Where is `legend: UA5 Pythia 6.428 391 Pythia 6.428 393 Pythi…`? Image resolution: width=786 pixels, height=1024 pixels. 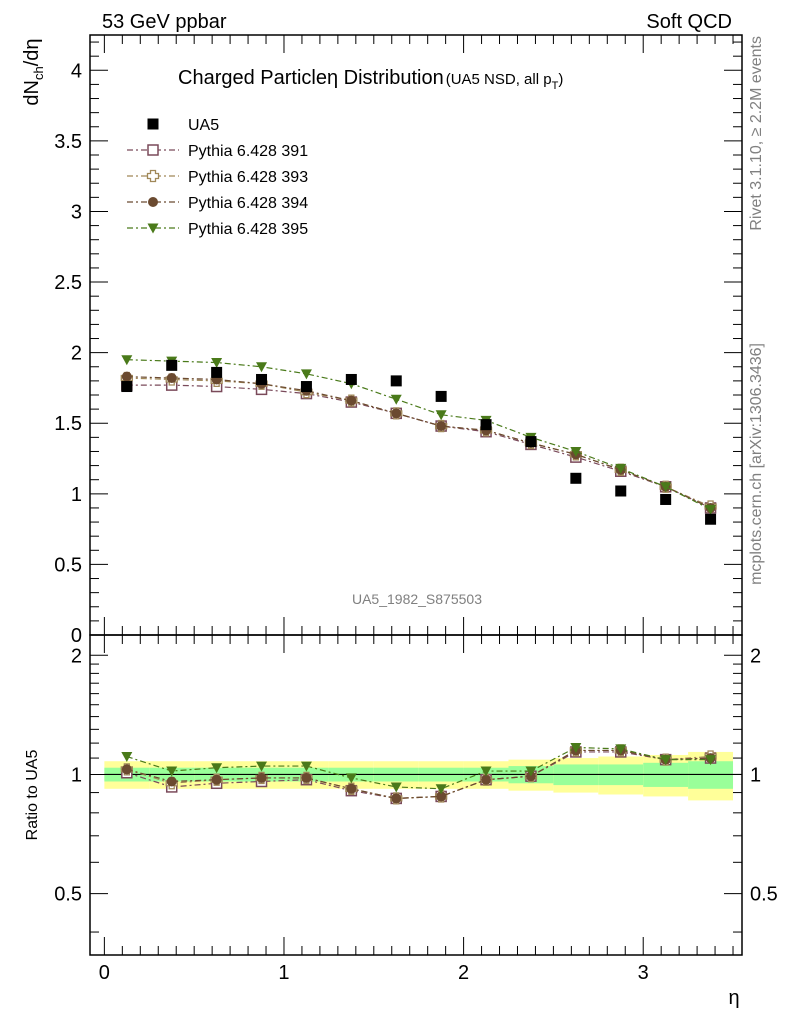
legend: UA5 Pythia 6.428 391 Pythia 6.428 393 Pythi… is located at coordinates (217, 177).